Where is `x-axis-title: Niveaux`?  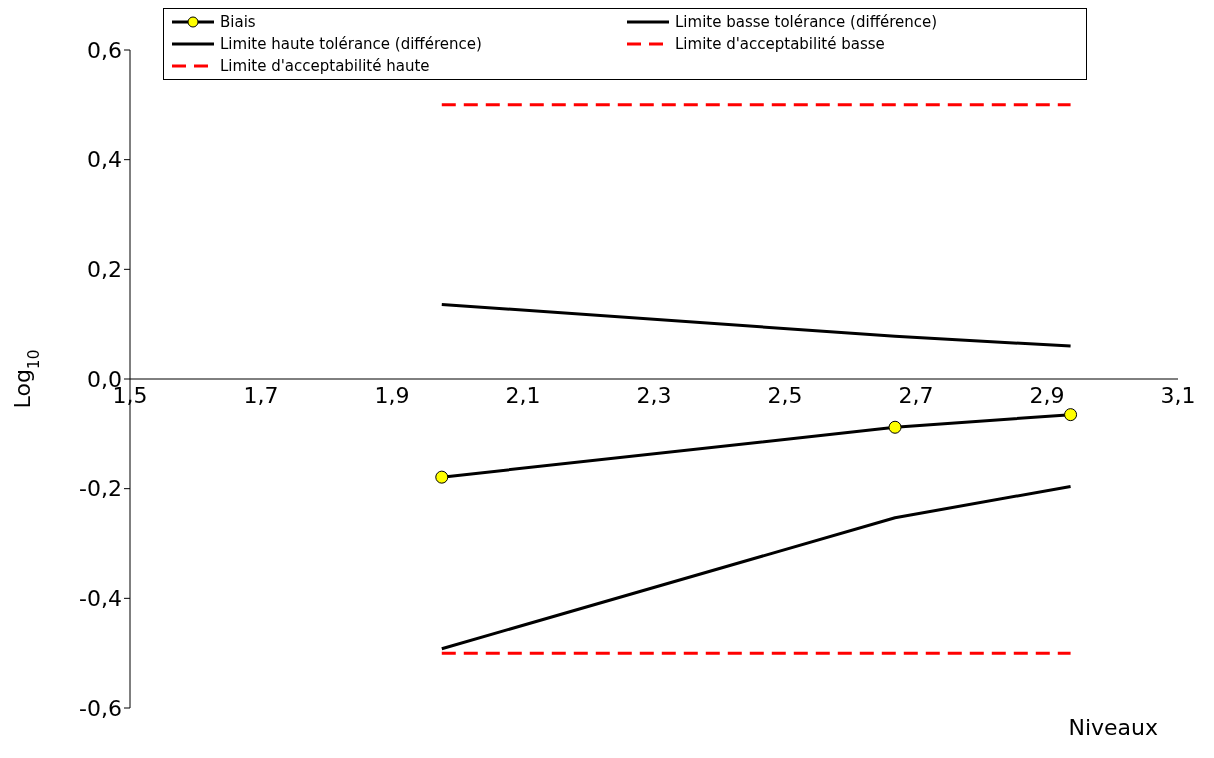 x-axis-title: Niveaux is located at coordinates (1113, 727).